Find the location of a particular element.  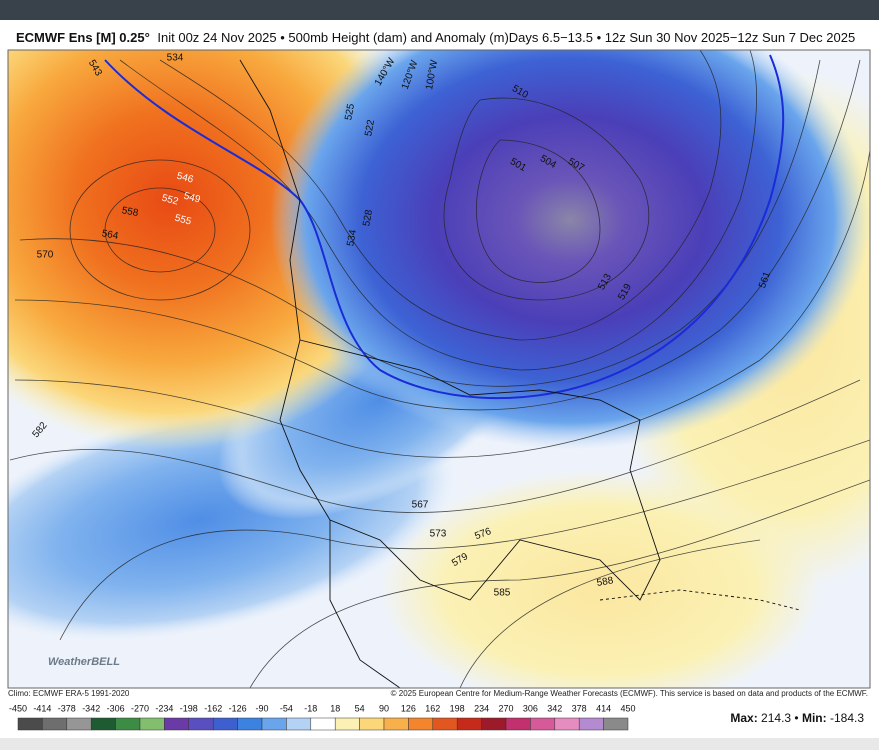

colorbar-label: -234 is located at coordinates (164, 708).